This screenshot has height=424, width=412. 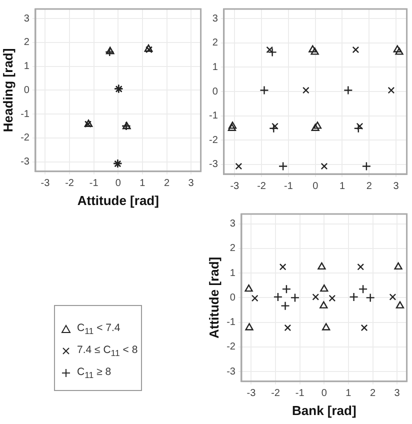 I want to click on x-axis-title: Bank [rad], so click(x=324, y=410).